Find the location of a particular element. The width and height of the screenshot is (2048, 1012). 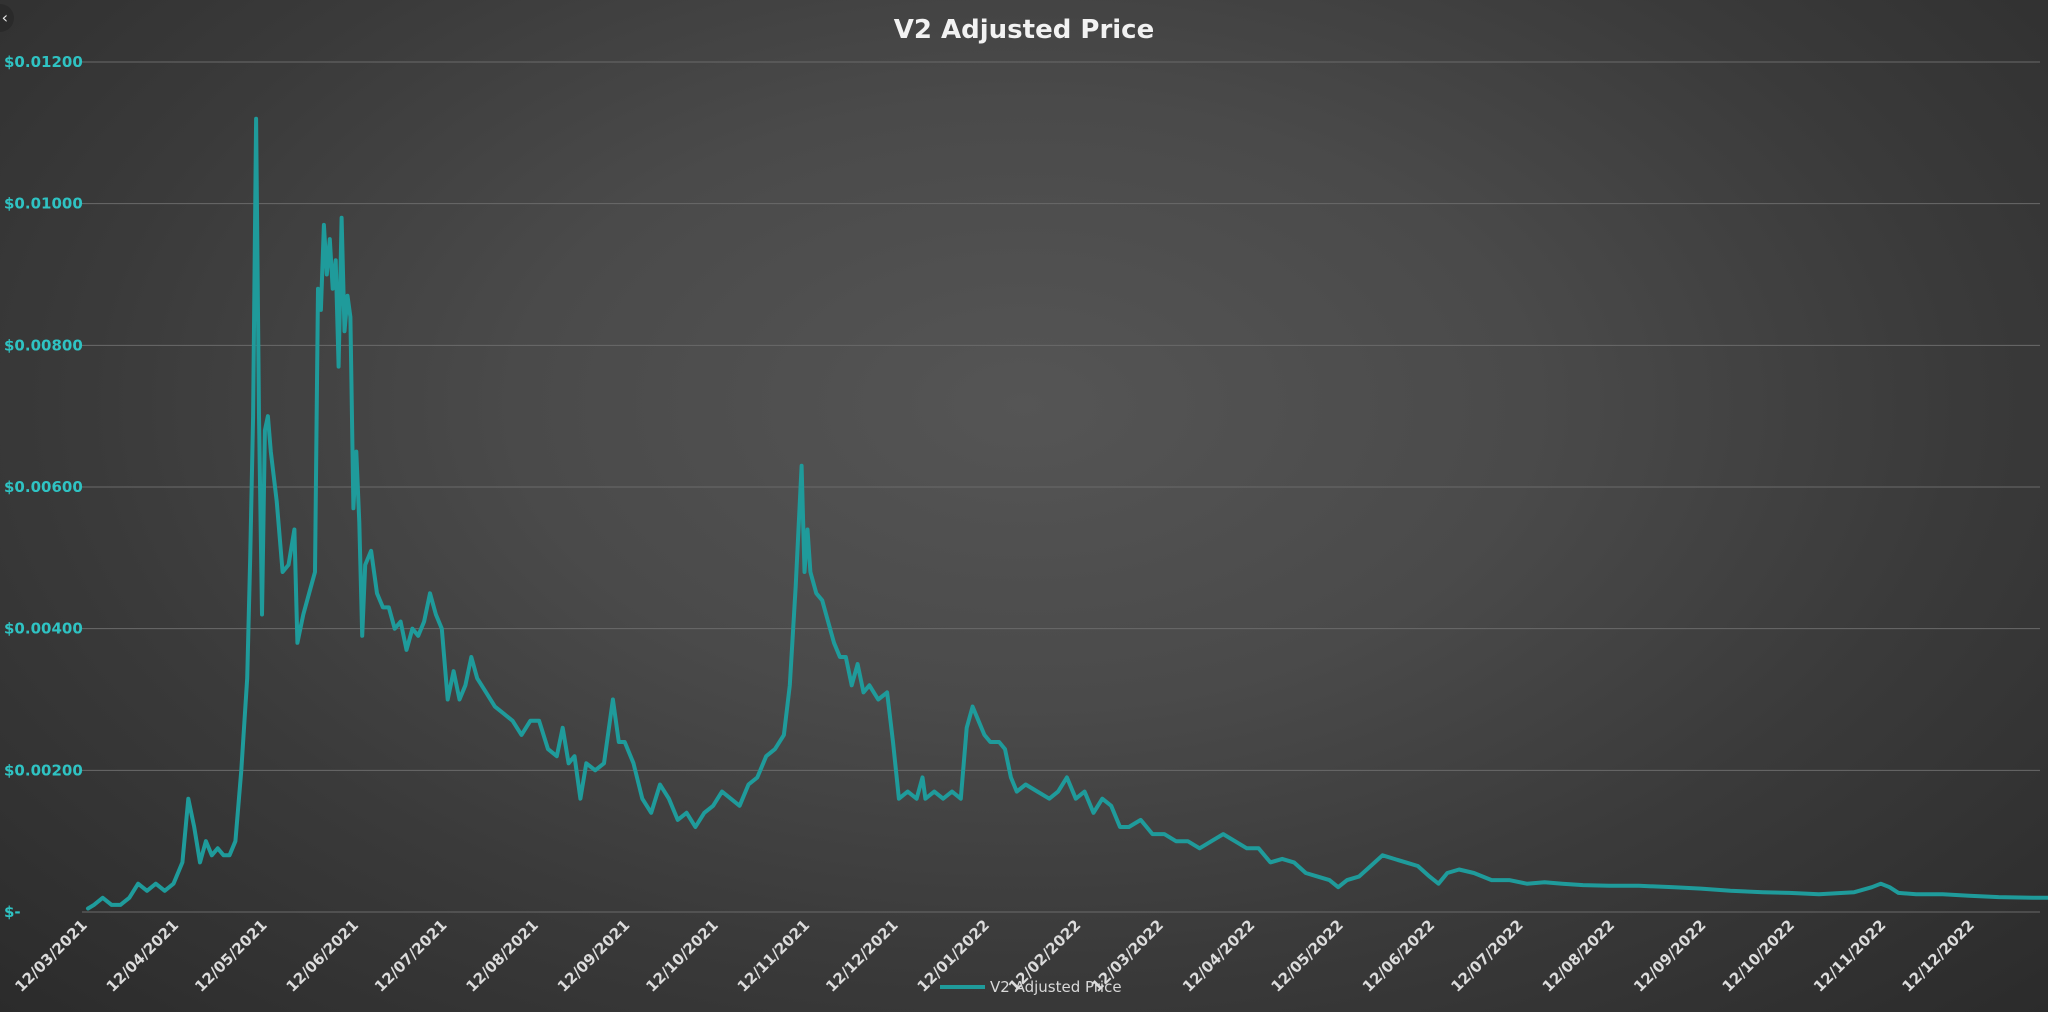

x-tick-label: 12/07/2021 is located at coordinates (411, 956).